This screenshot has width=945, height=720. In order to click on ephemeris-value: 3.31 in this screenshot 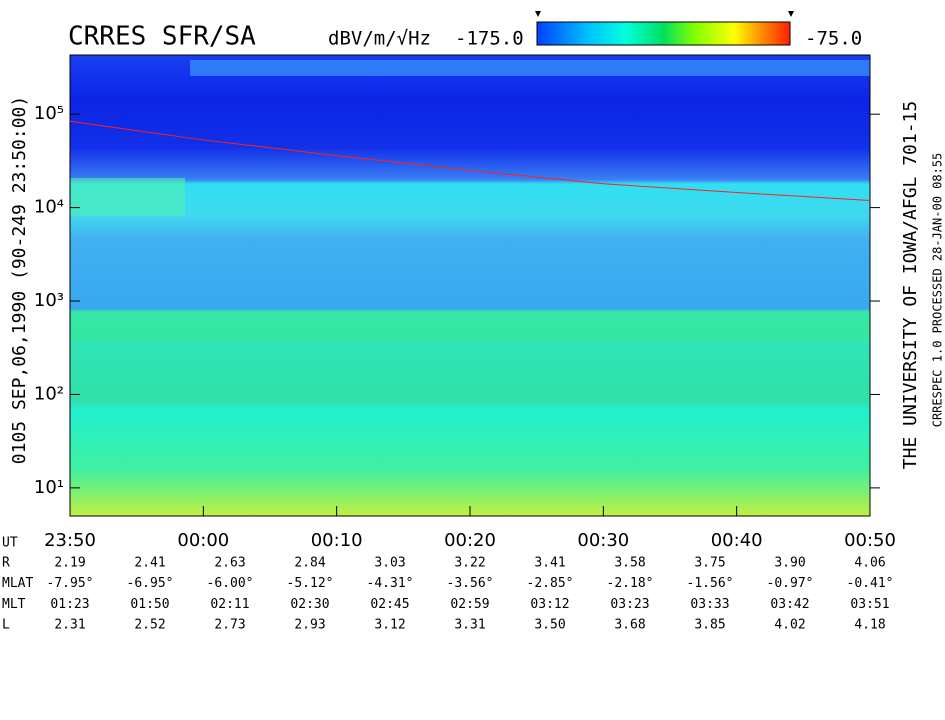, I will do `click(469, 625)`.